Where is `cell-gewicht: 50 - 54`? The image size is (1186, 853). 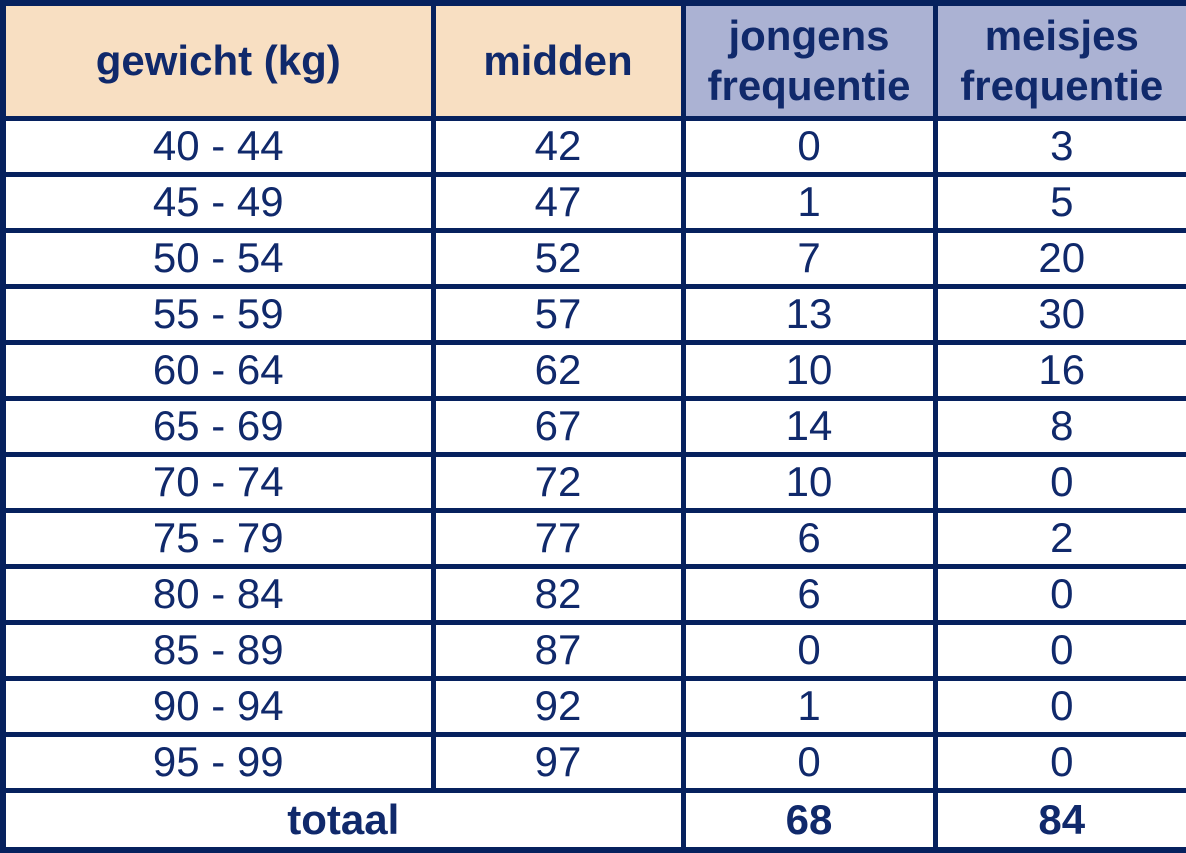 cell-gewicht: 50 - 54 is located at coordinates (218, 258).